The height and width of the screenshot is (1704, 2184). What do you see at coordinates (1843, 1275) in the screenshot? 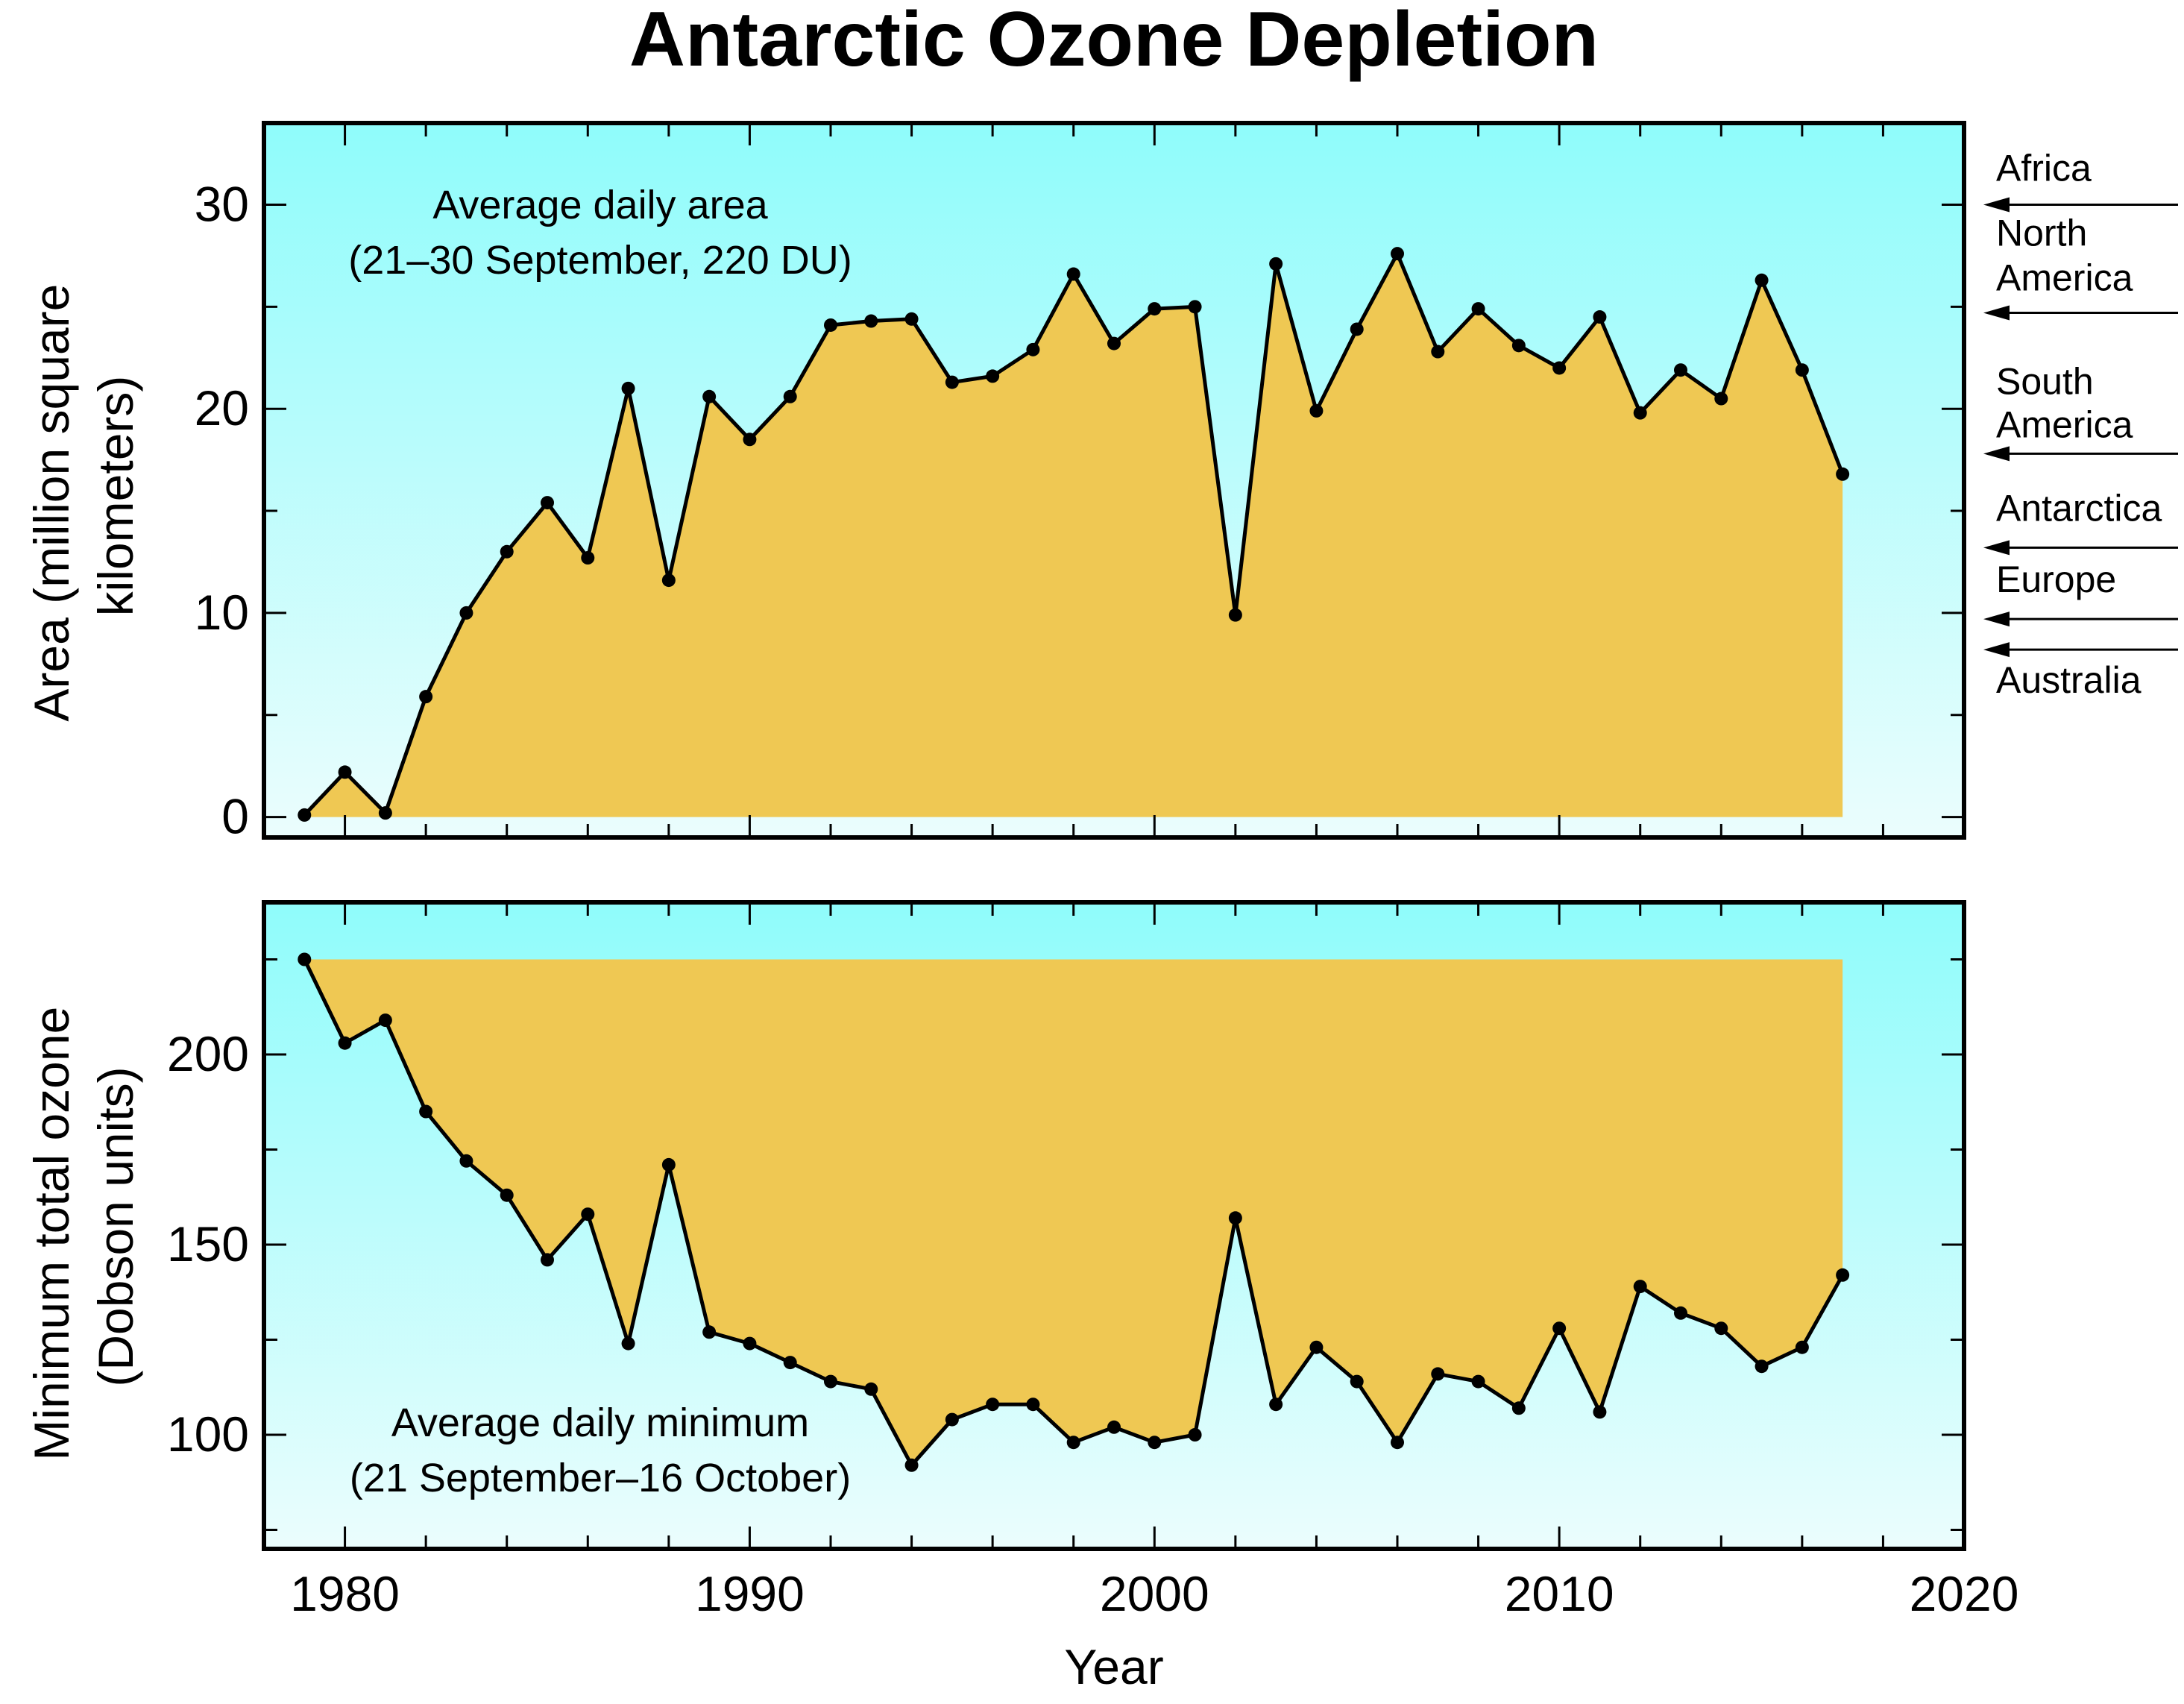
I see `ozone-point-2017` at bounding box center [1843, 1275].